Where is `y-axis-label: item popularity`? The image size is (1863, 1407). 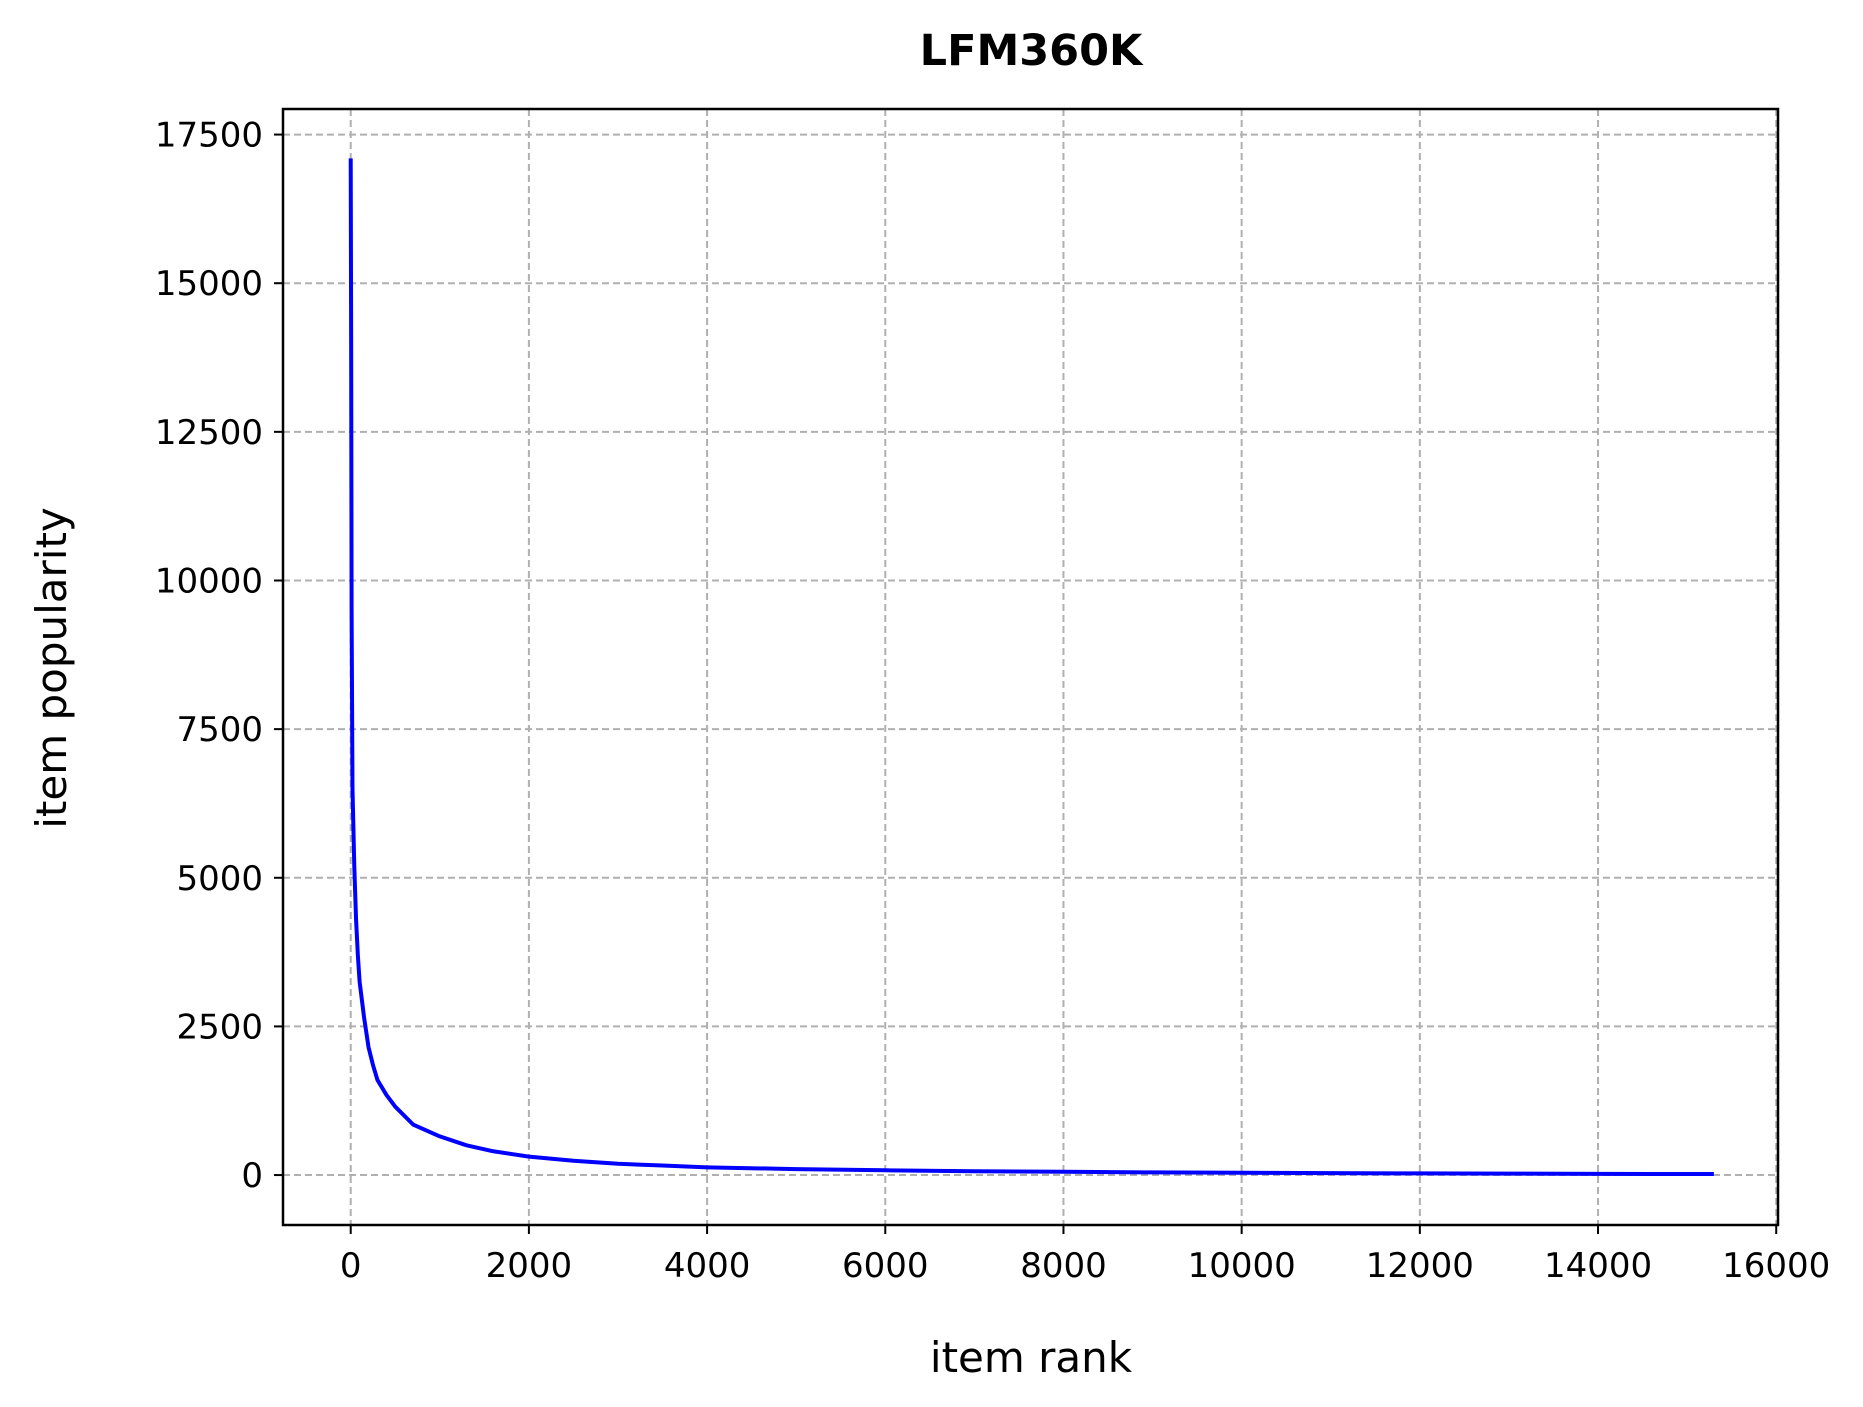 y-axis-label: item popularity is located at coordinates (51, 668).